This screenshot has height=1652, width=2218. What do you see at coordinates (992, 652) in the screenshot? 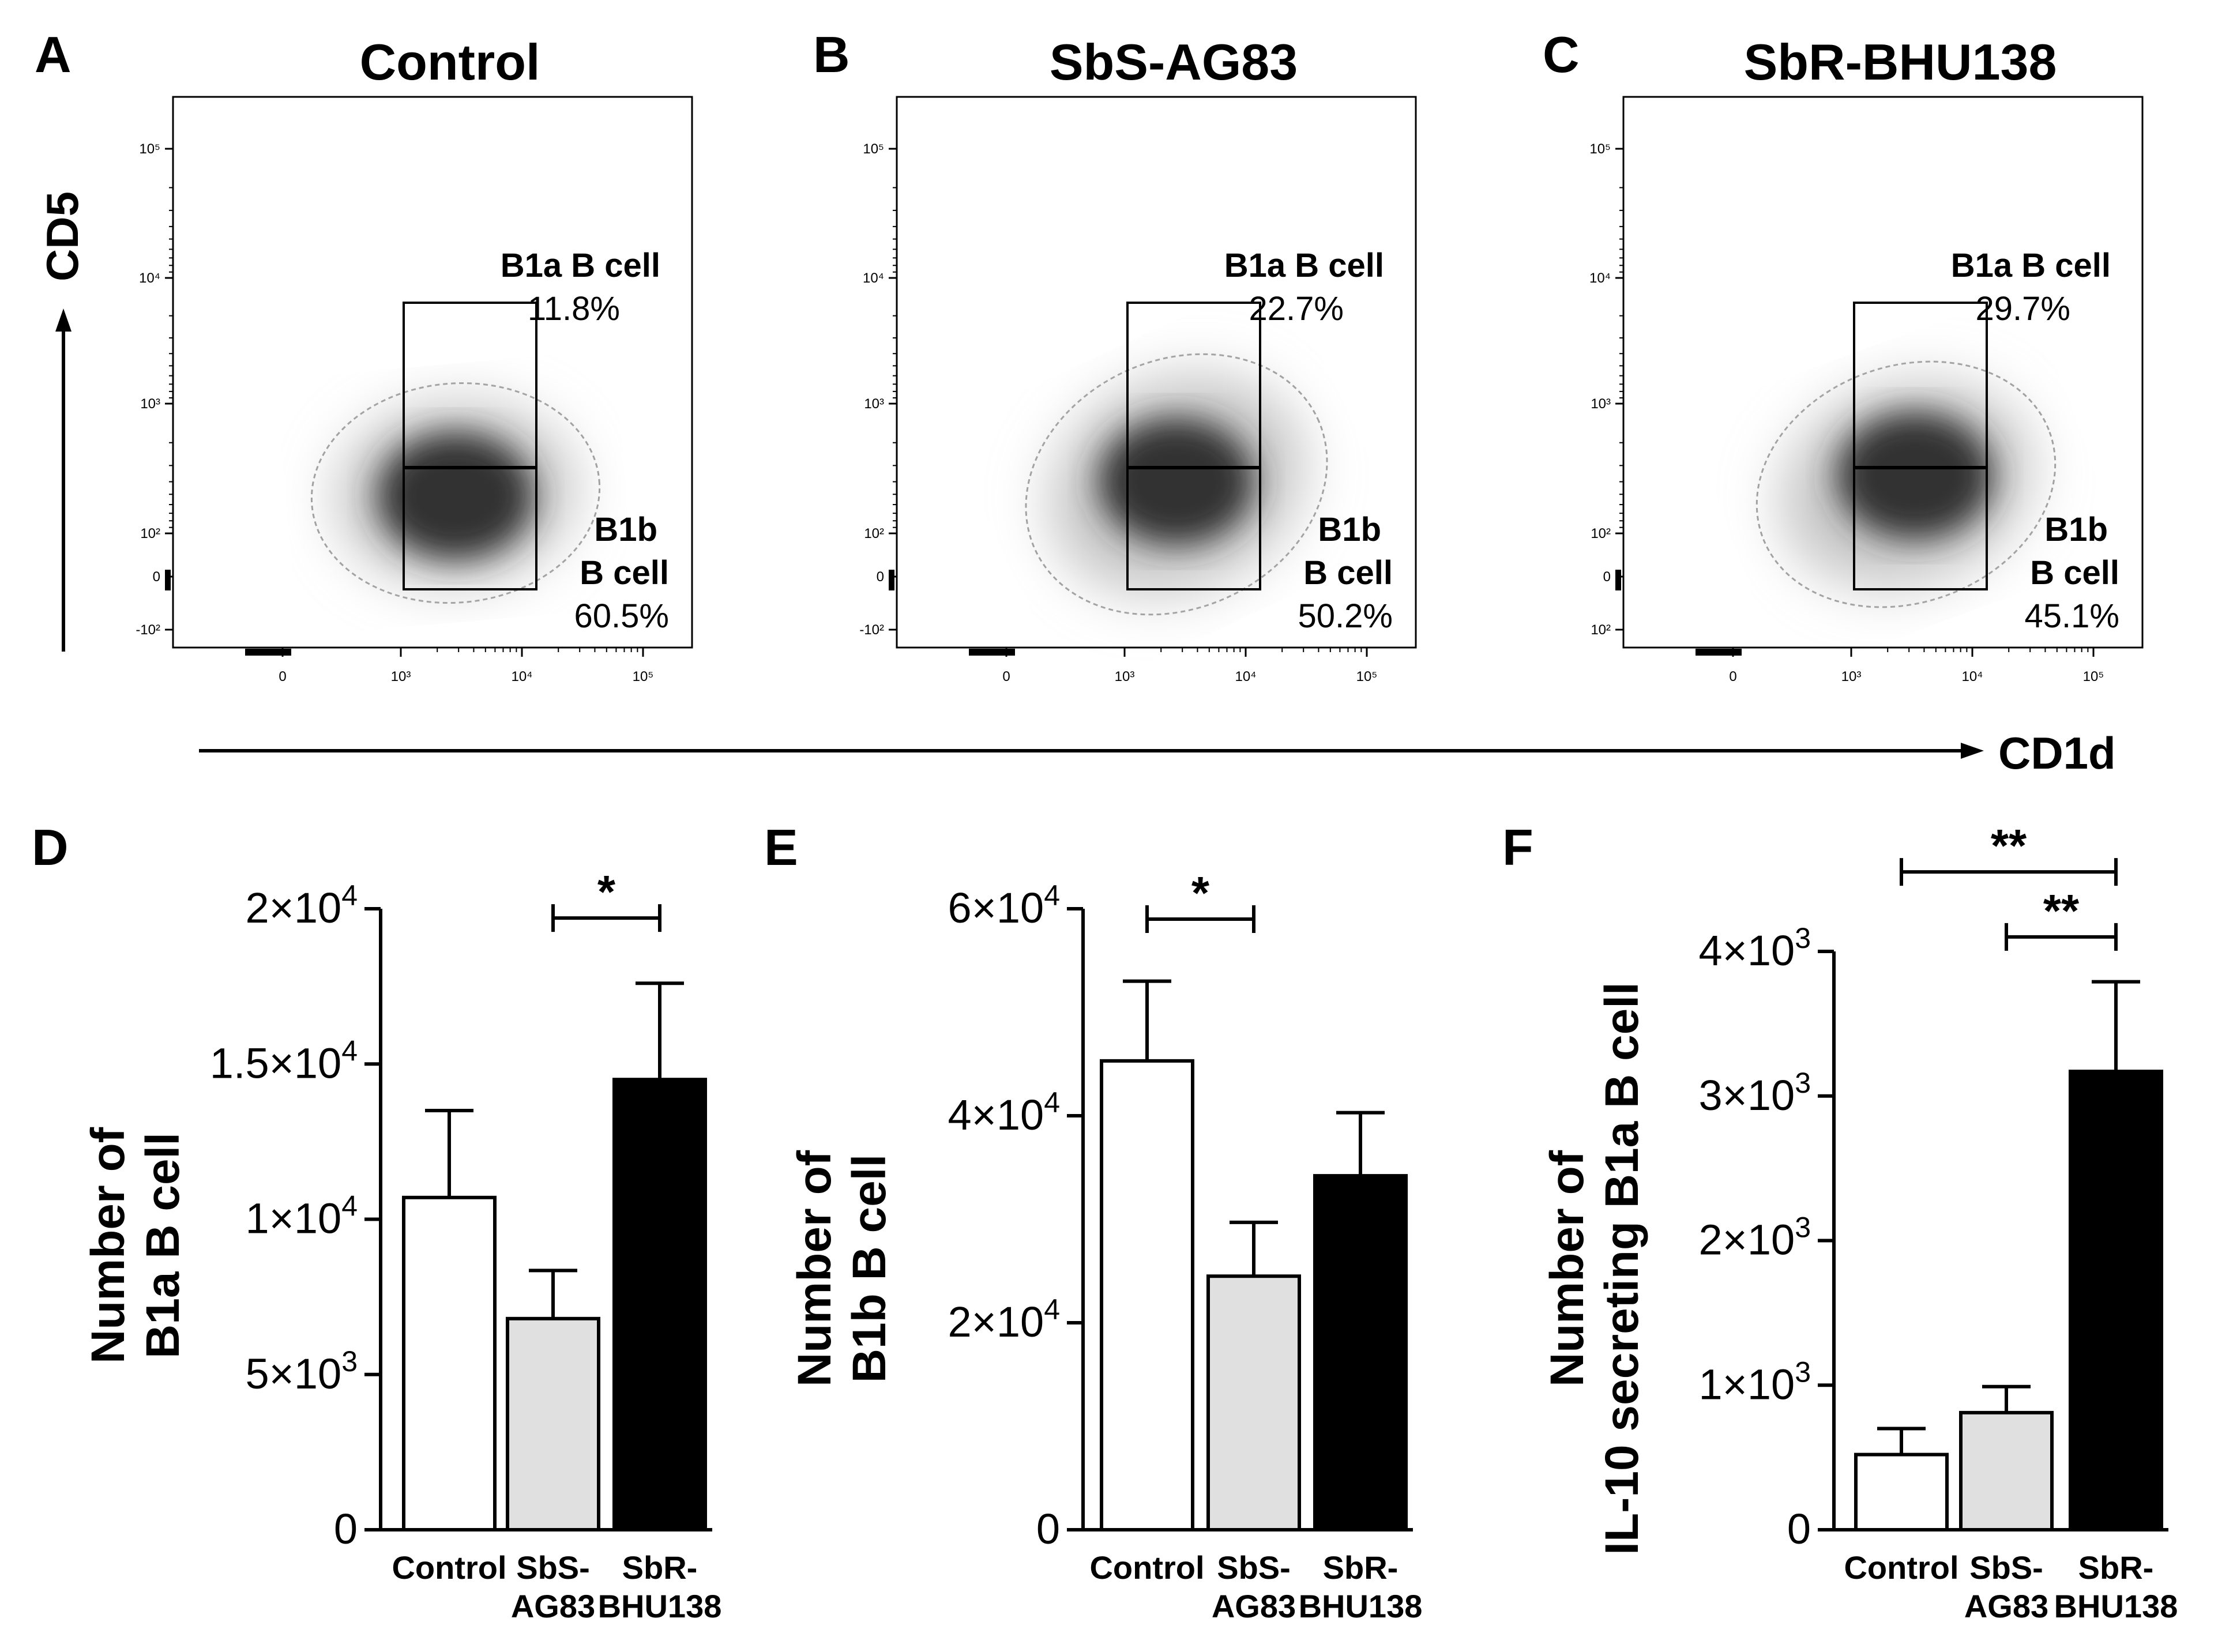
I see `x-zero-cluster-ticks` at bounding box center [992, 652].